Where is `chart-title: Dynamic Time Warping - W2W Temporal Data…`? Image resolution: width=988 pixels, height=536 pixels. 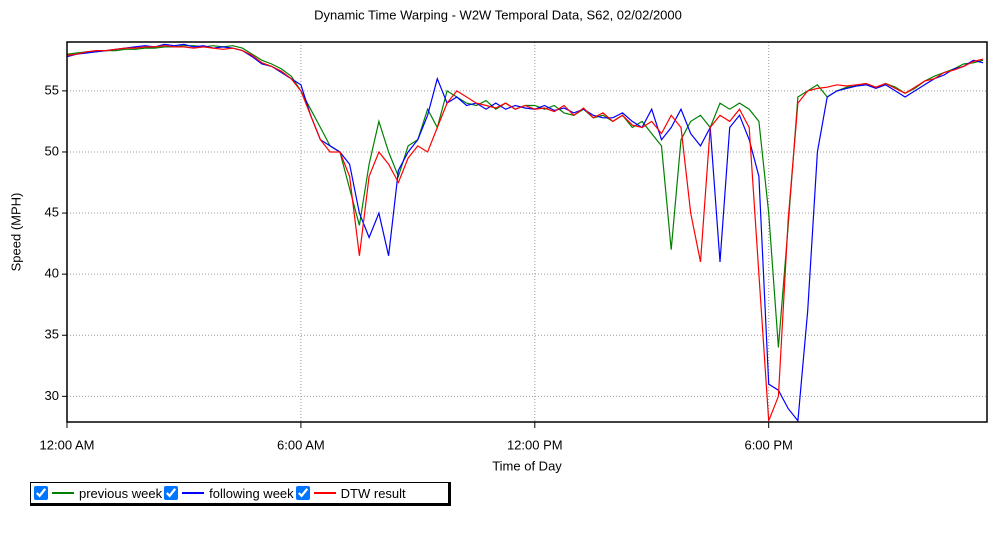 chart-title: Dynamic Time Warping - W2W Temporal Data… is located at coordinates (498, 14).